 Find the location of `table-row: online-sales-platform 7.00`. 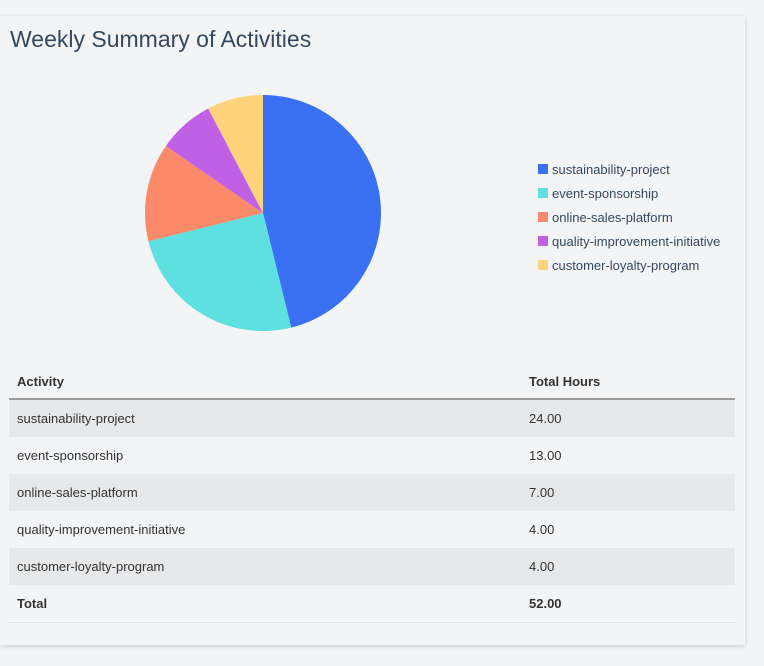

table-row: online-sales-platform 7.00 is located at coordinates (372, 492).